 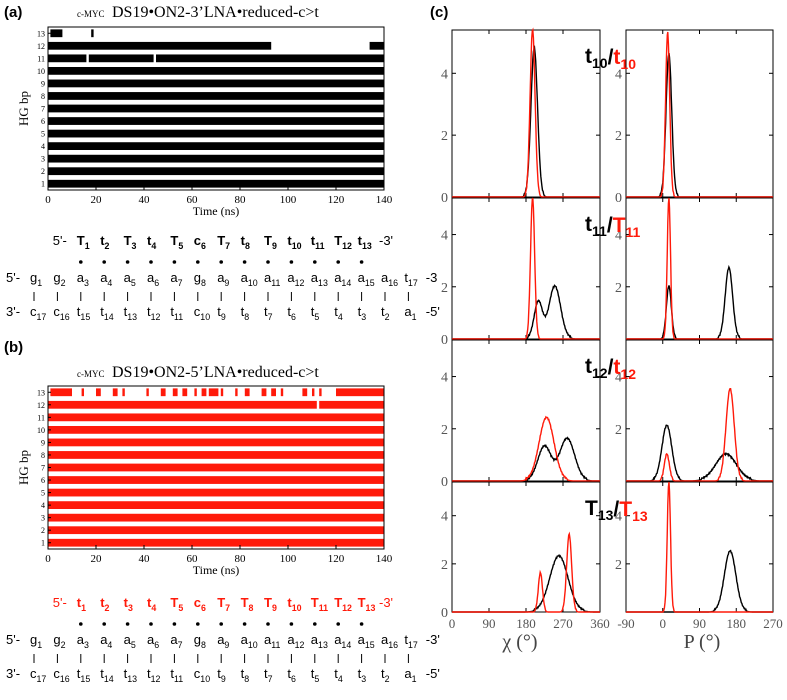 What do you see at coordinates (43, 518) in the screenshot?
I see `panel-b-ytick-label: 3` at bounding box center [43, 518].